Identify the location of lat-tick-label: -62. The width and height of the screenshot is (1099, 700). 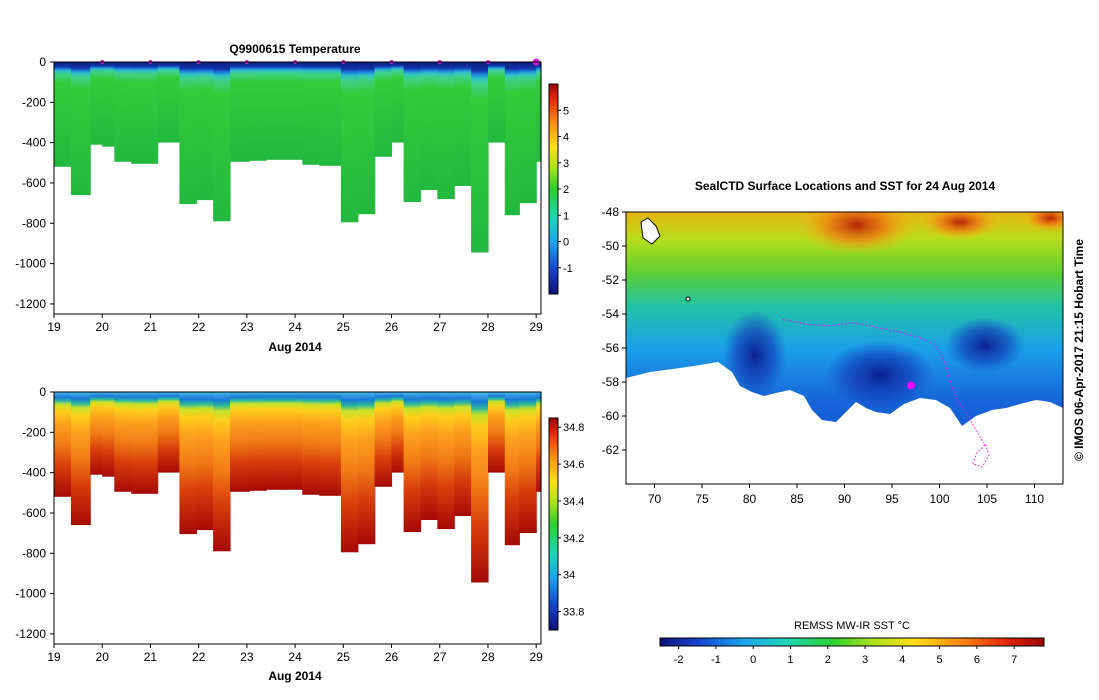
(611, 450).